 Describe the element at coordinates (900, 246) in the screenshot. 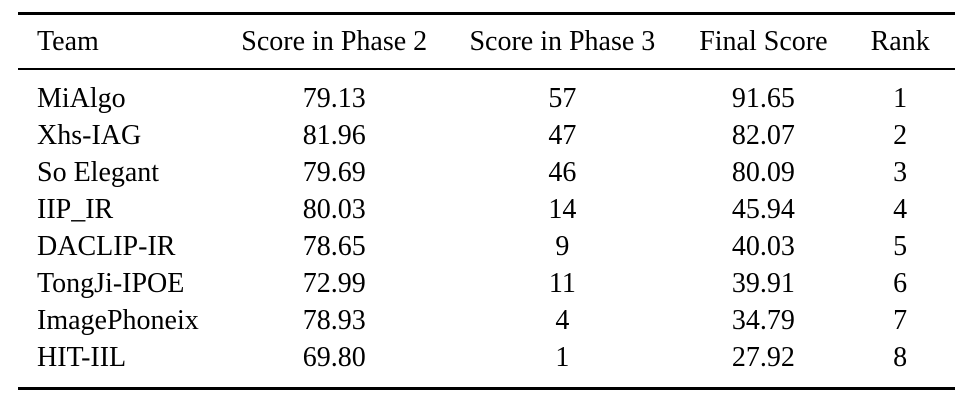

I see `cell-rank: 5` at that location.